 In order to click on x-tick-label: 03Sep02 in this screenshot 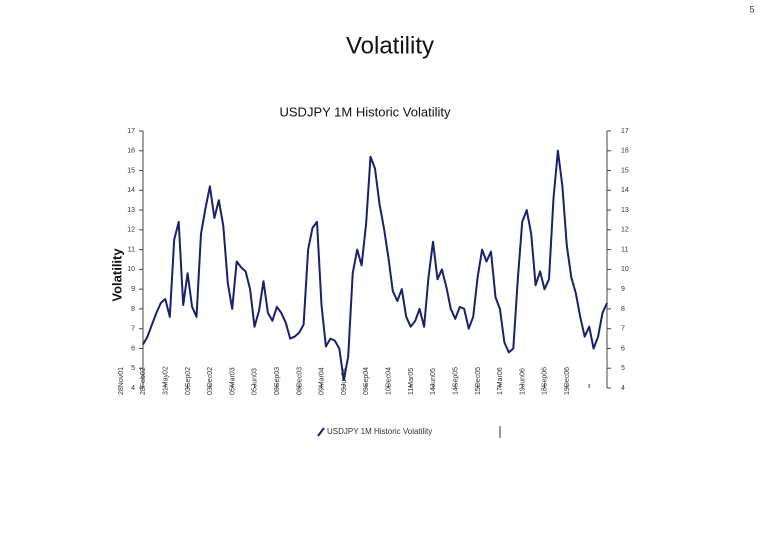, I will do `click(188, 381)`.